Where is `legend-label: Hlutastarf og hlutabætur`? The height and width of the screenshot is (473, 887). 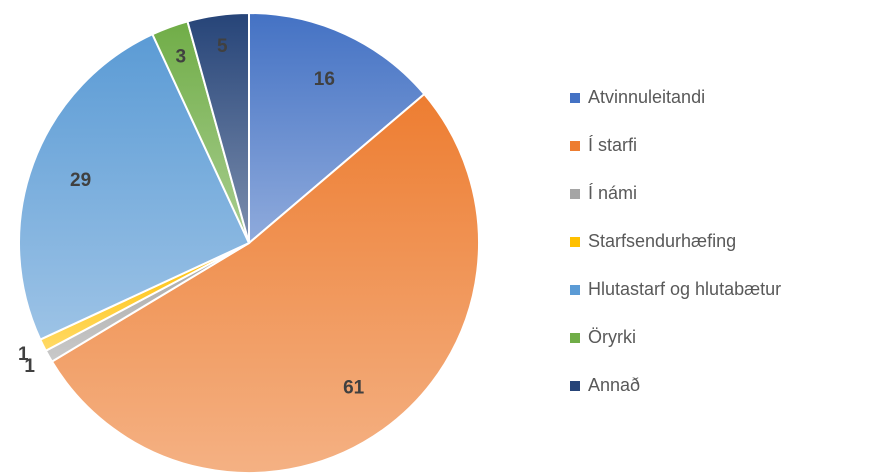 legend-label: Hlutastarf og hlutabætur is located at coordinates (684, 289).